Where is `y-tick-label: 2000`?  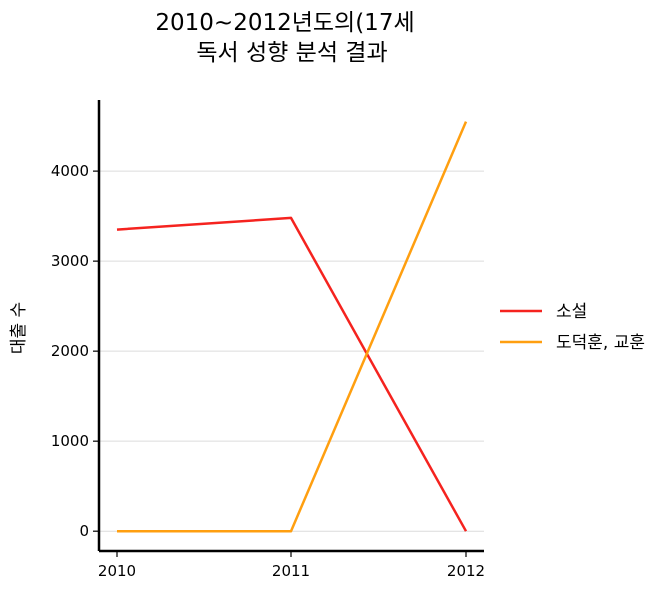 y-tick-label: 2000 is located at coordinates (70, 351).